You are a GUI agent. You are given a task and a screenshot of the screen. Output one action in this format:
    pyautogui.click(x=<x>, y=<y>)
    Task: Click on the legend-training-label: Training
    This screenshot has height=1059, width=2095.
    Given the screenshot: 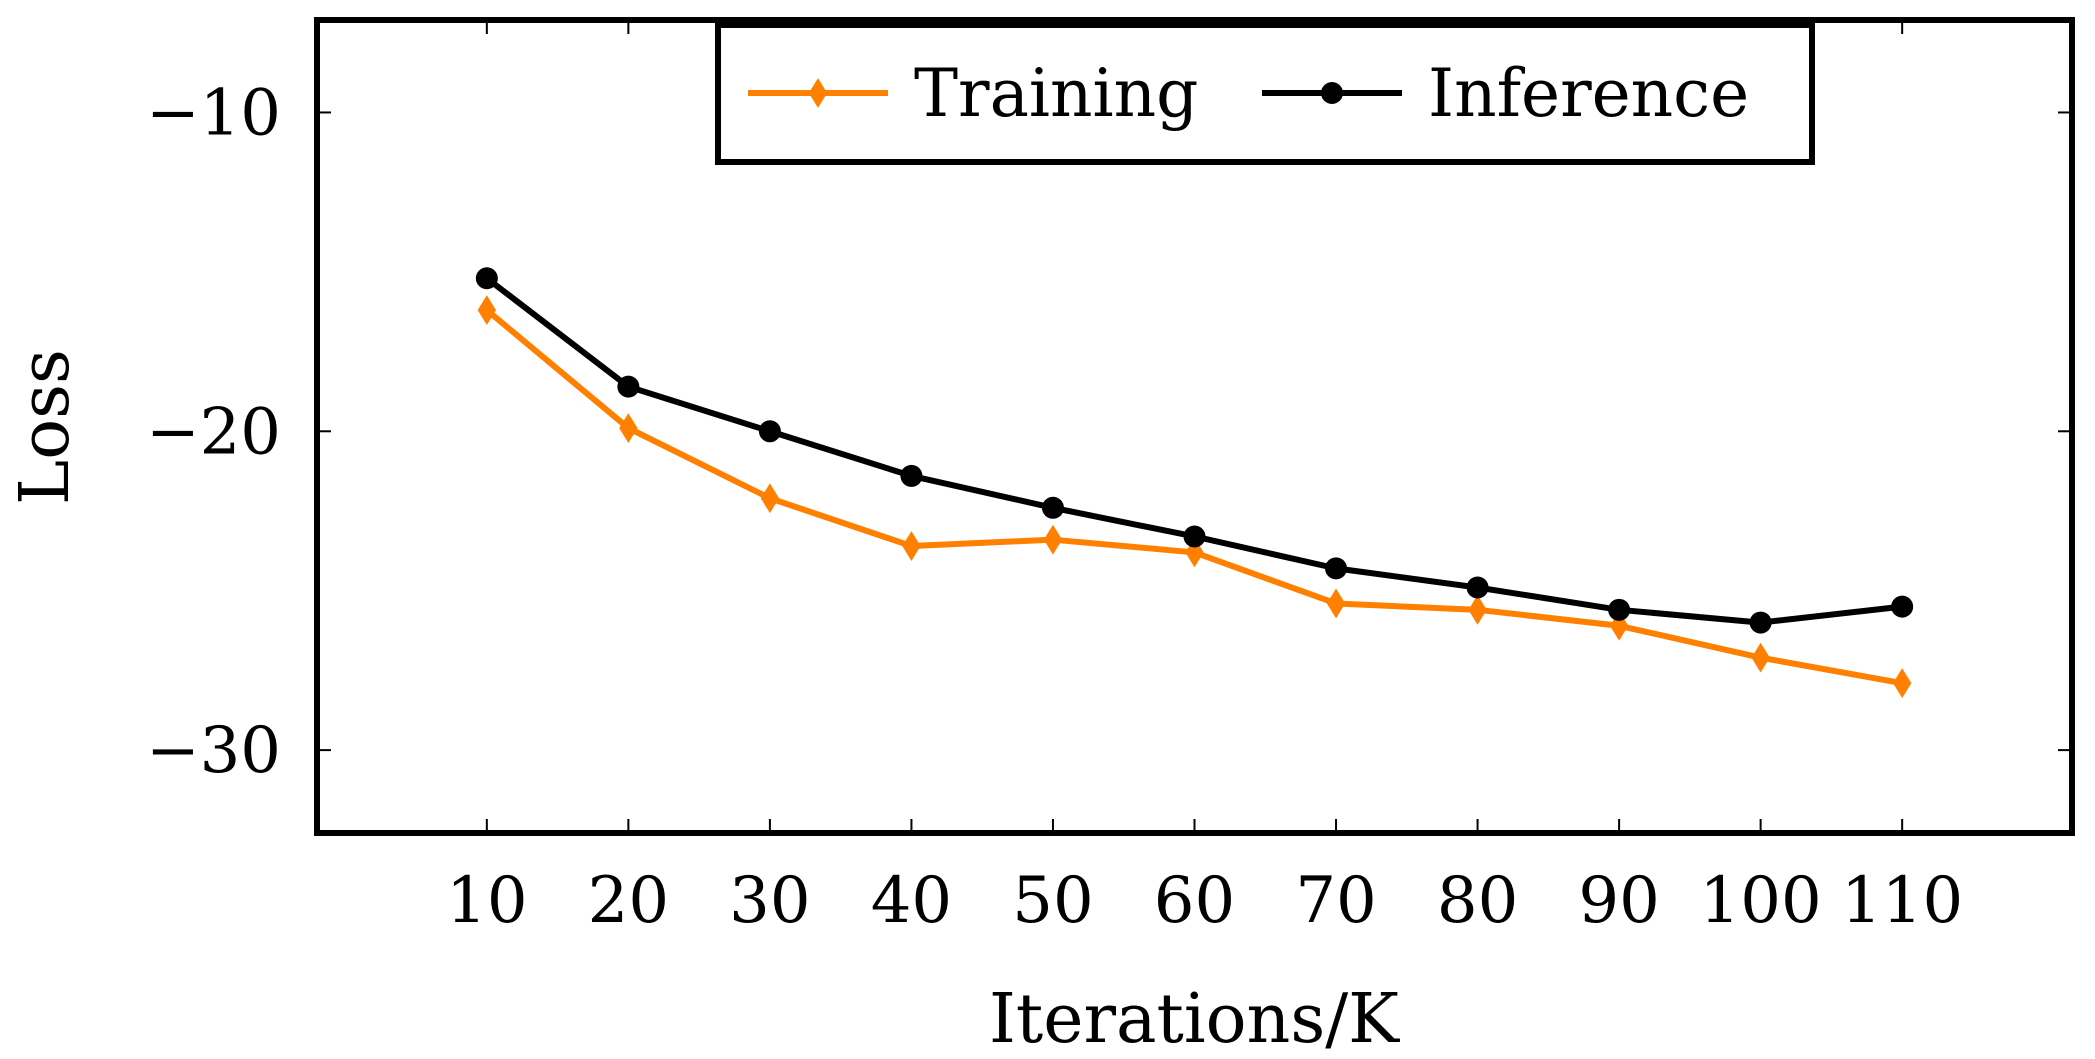 What is the action you would take?
    pyautogui.click(x=1056, y=93)
    